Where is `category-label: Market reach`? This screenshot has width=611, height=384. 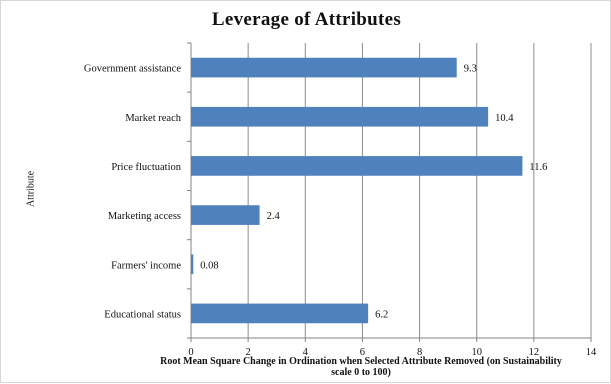
category-label: Market reach is located at coordinates (153, 118).